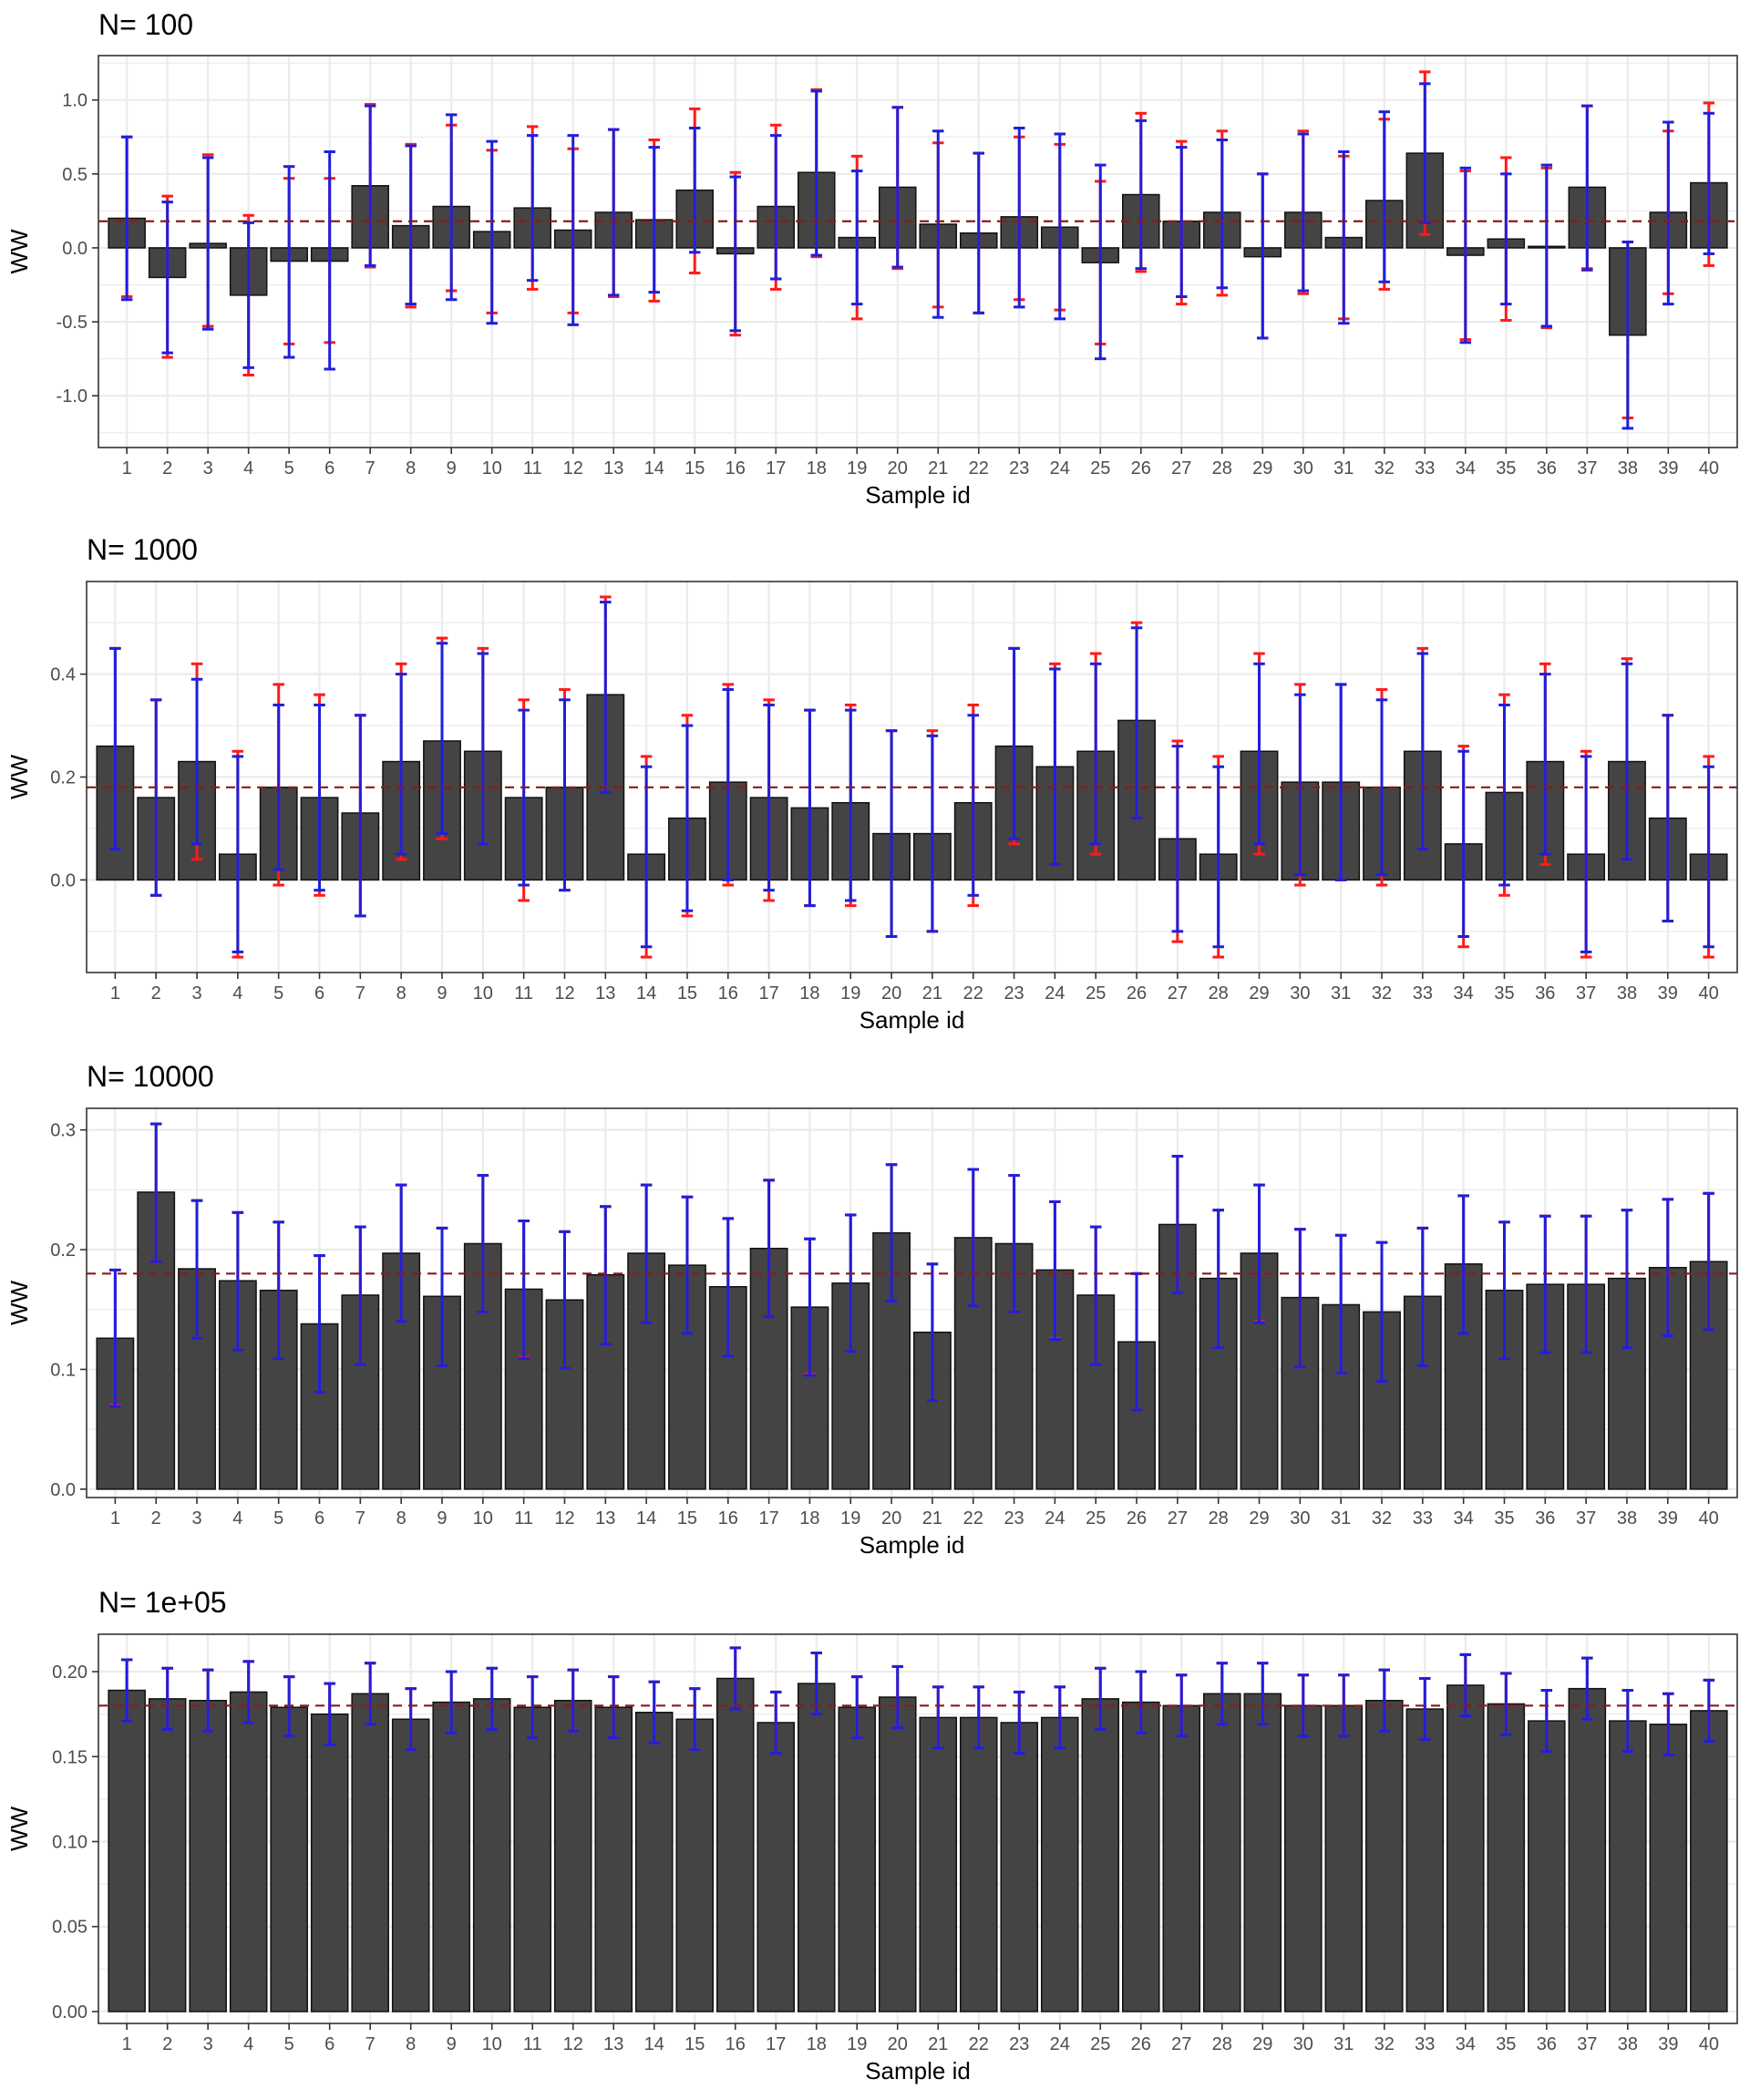 This screenshot has width=1750, height=2100. Describe the element at coordinates (63, 1370) in the screenshot. I see `y-tick-label: 0.1` at that location.